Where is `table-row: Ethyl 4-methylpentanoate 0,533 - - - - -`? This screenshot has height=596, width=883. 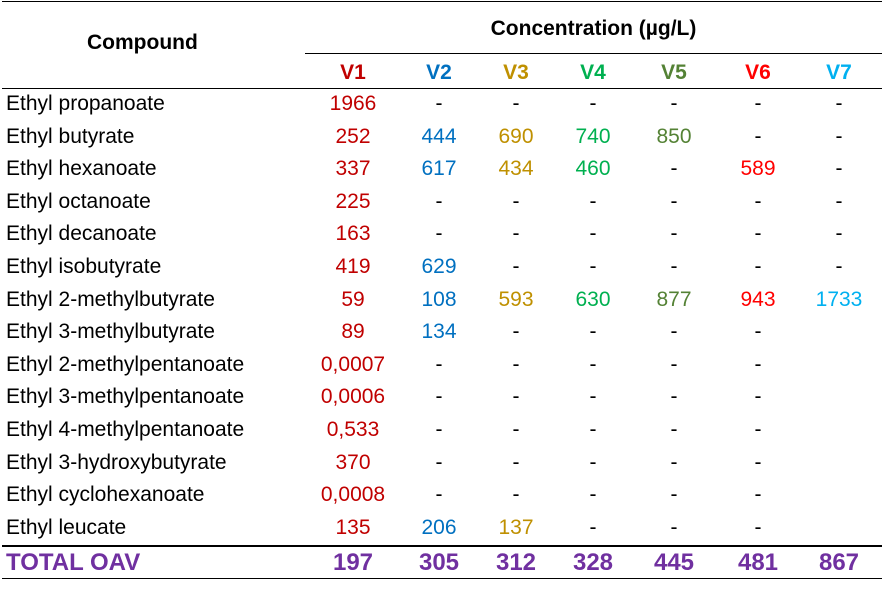 table-row: Ethyl 4-methylpentanoate 0,533 - - - - - is located at coordinates (442, 431).